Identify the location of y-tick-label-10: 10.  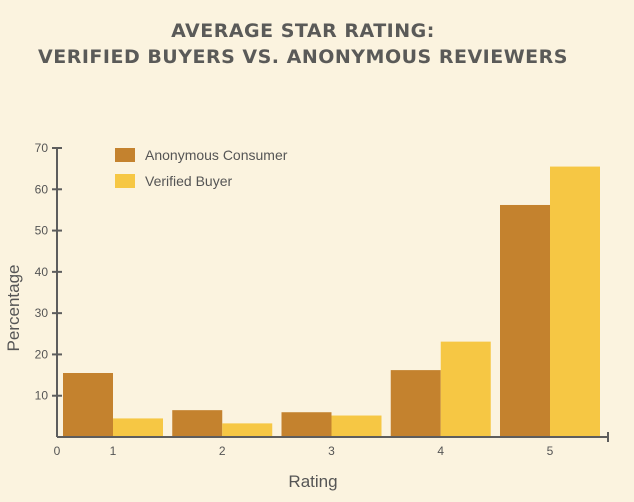
(42, 396).